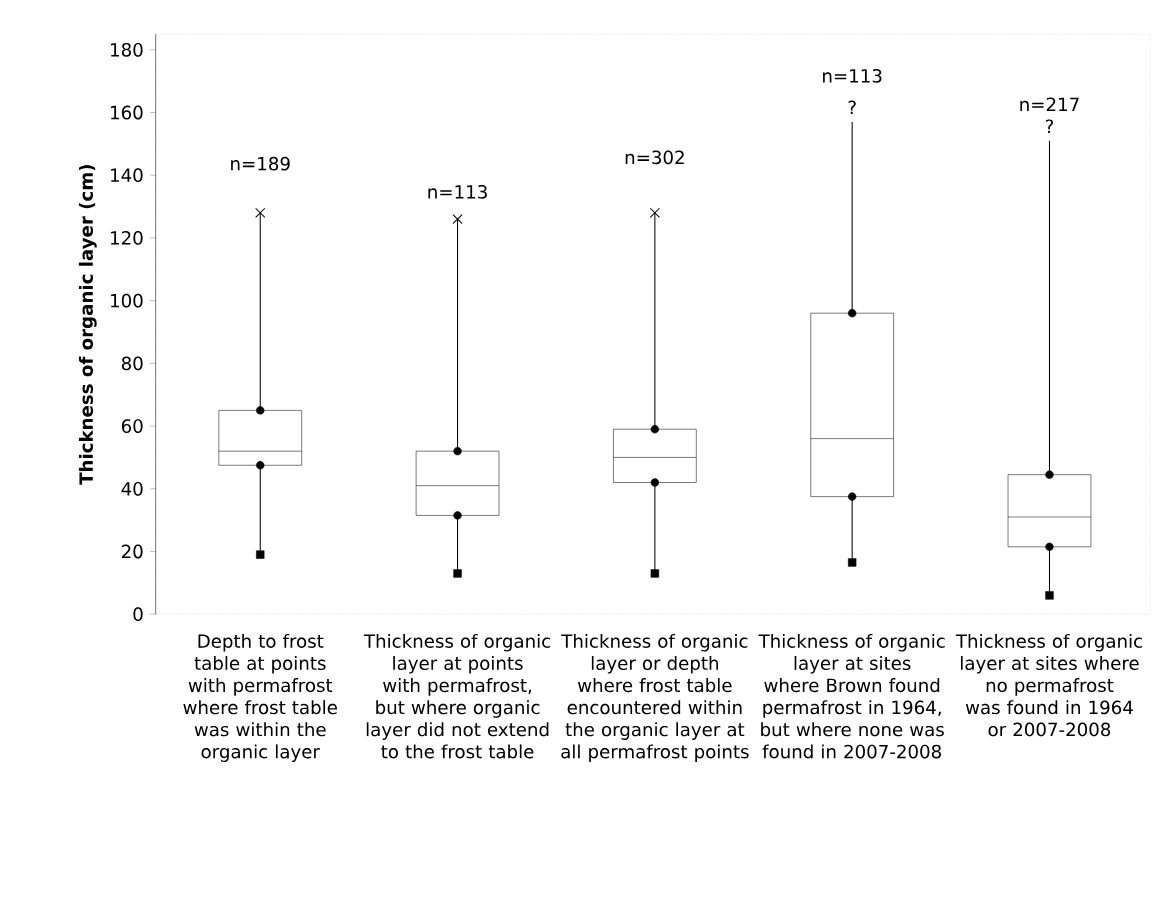  Describe the element at coordinates (655, 697) in the screenshot. I see `x-tick-label: Thickness of organic layer or depth where frost table encountered within the organic layer at all permafrost points` at that location.